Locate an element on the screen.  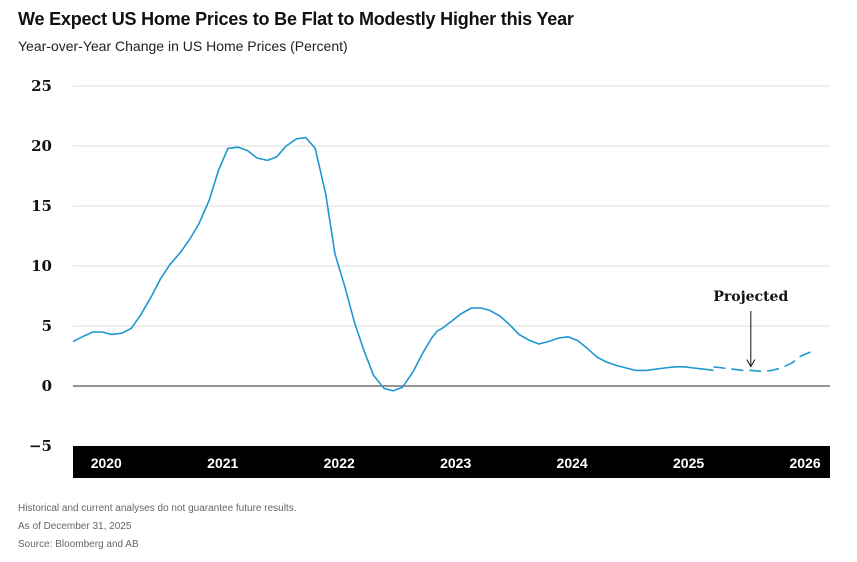
x-axis-ticks: 2020 2021 2022 2023 2024 2025 2026 is located at coordinates (456, 463).